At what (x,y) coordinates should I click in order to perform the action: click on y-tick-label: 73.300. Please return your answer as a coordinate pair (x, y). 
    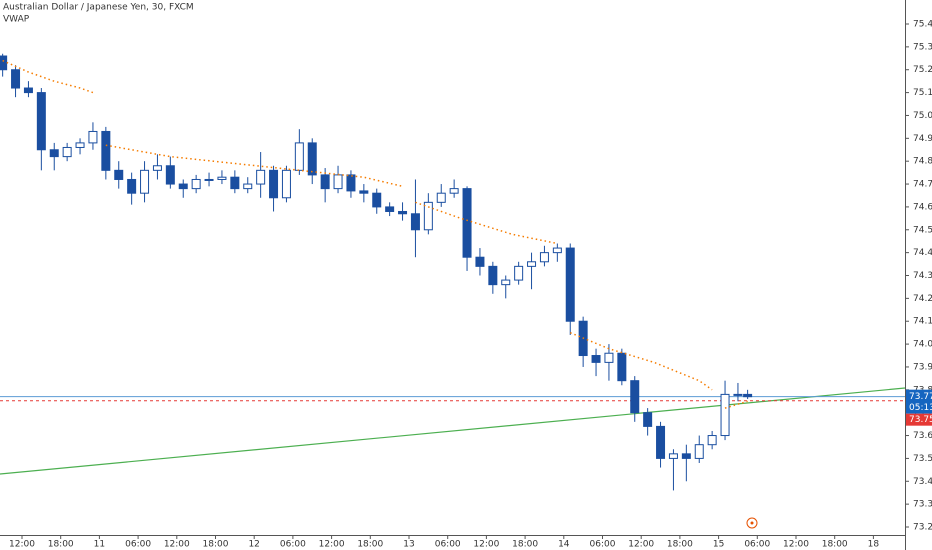
    Looking at the image, I should click on (922, 505).